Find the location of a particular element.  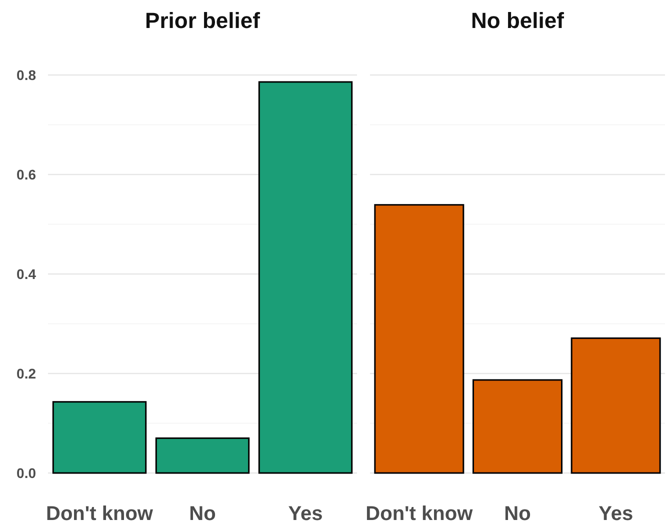

y-tick-label: 0.0 is located at coordinates (26, 472).